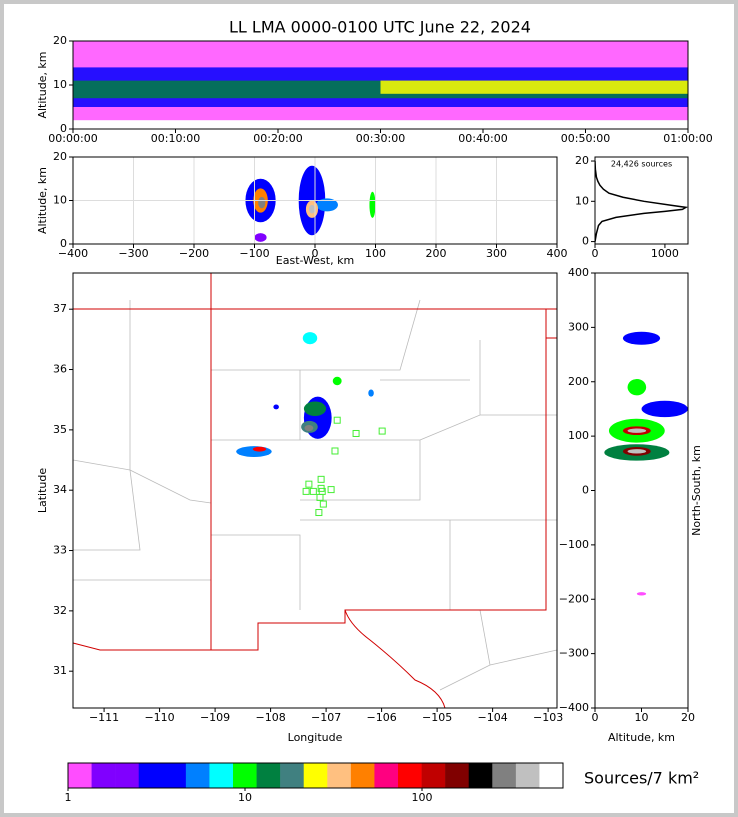 The image size is (738, 817). I want to click on x-axis-label: Altitude, km, so click(641, 737).